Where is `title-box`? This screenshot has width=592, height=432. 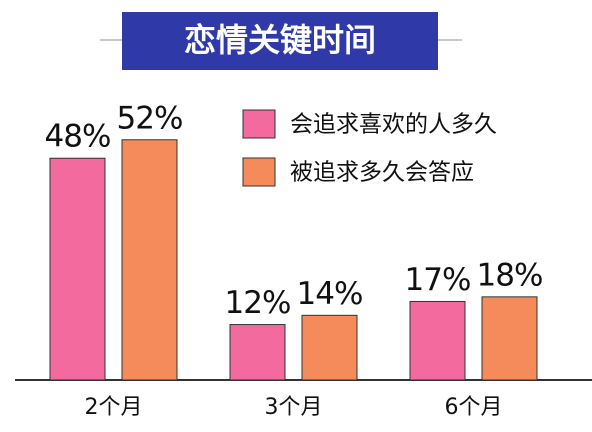 title-box is located at coordinates (280, 41).